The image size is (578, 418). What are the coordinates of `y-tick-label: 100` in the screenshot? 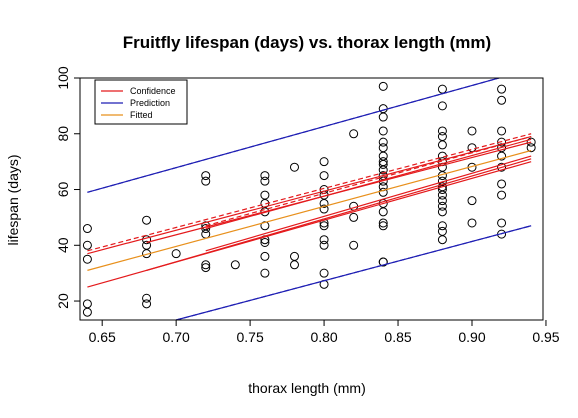 It's located at (63, 78).